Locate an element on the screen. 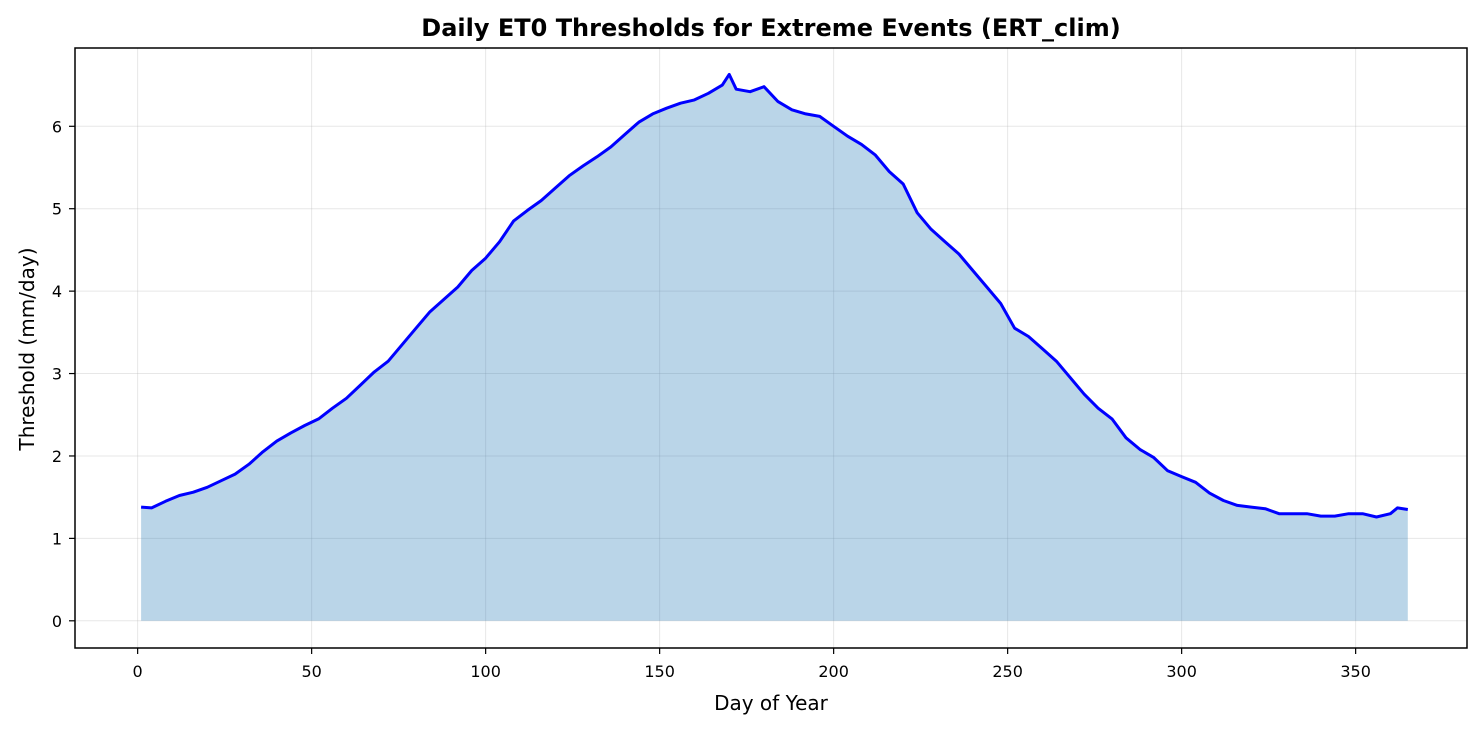 The width and height of the screenshot is (1482, 730). y-axis-ticks: 0 1 2 3 4 5 6 is located at coordinates (63, 374).